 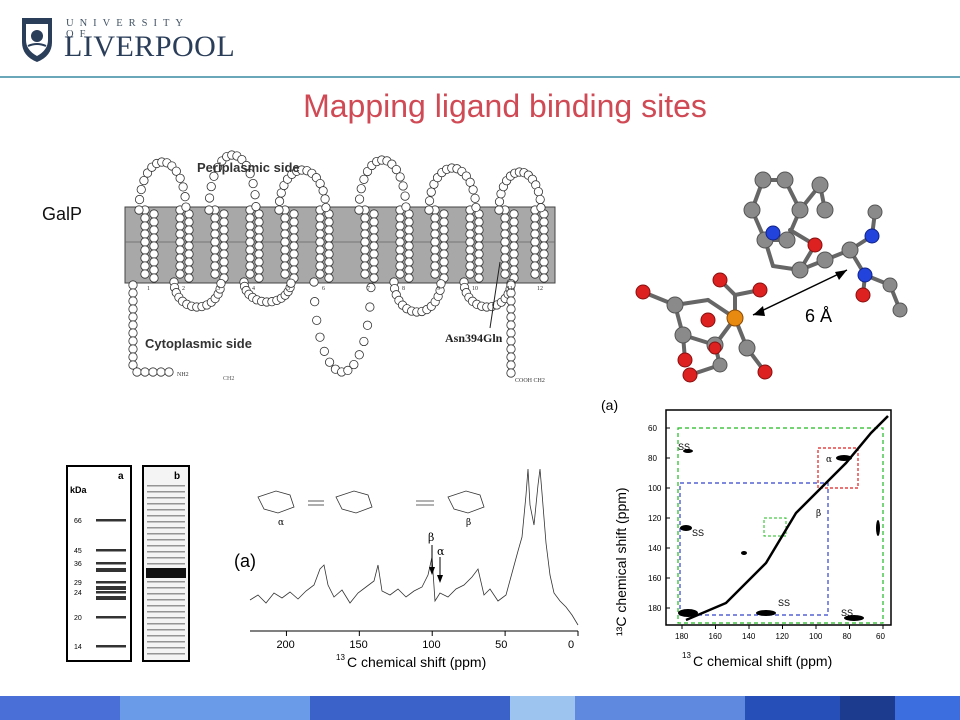 I want to click on nmr1d-tick-label: 100, so click(x=431, y=645).